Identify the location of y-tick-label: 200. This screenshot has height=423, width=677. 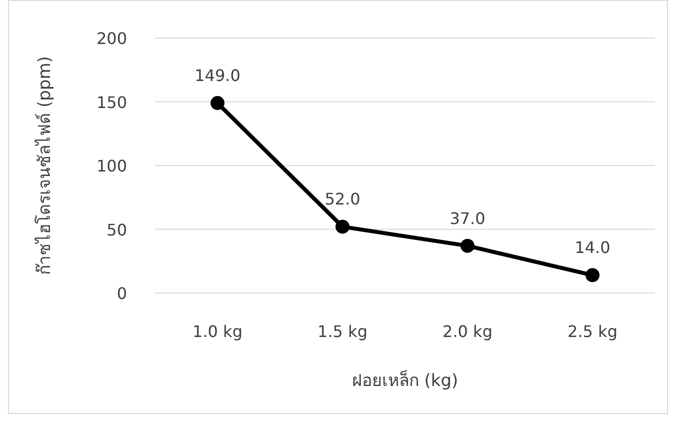
(111, 38).